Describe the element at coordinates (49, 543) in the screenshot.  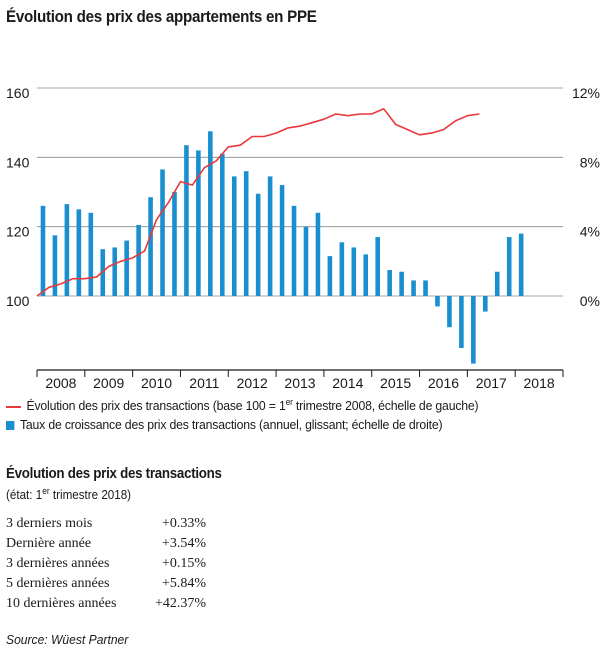
I see `row-label: Dernière année` at that location.